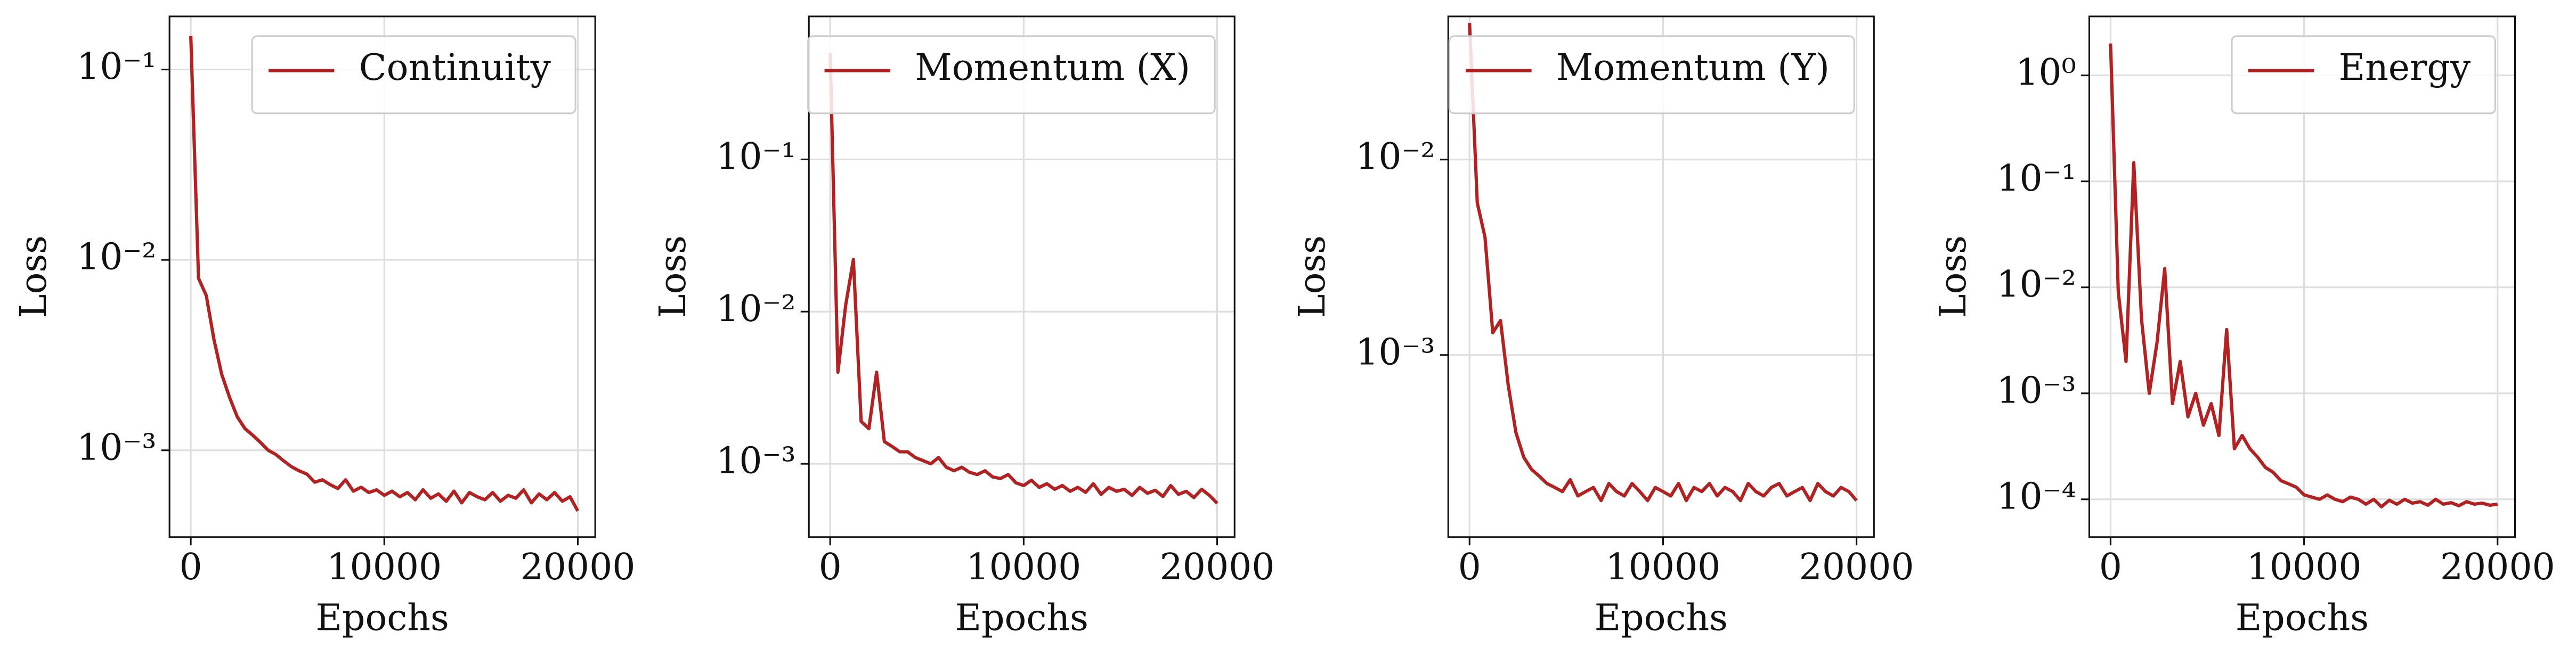 Image resolution: width=2576 pixels, height=657 pixels. I want to click on legend: Continuity, so click(413, 74).